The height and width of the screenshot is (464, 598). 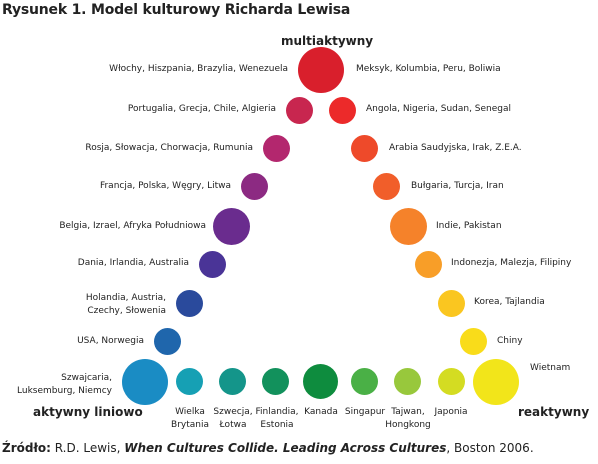 I want to click on pole-linear-active: aktywny liniowo, so click(x=88, y=412).